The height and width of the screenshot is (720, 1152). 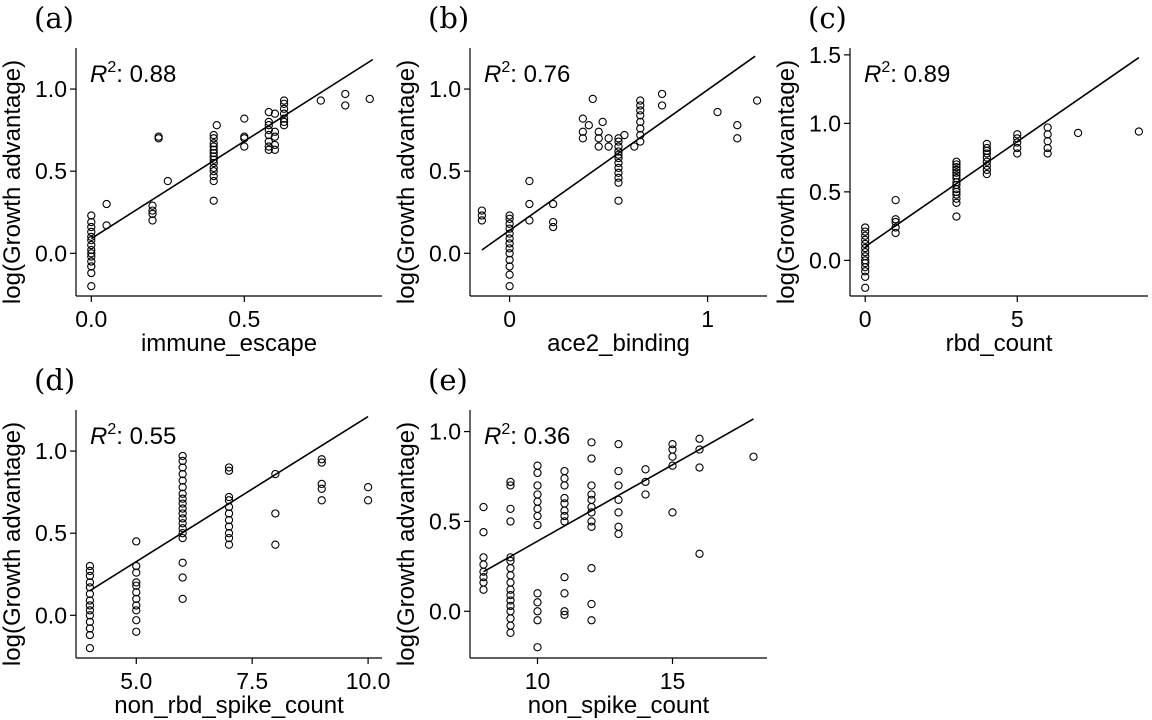 I want to click on x-tick-label: 1, so click(x=707, y=319).